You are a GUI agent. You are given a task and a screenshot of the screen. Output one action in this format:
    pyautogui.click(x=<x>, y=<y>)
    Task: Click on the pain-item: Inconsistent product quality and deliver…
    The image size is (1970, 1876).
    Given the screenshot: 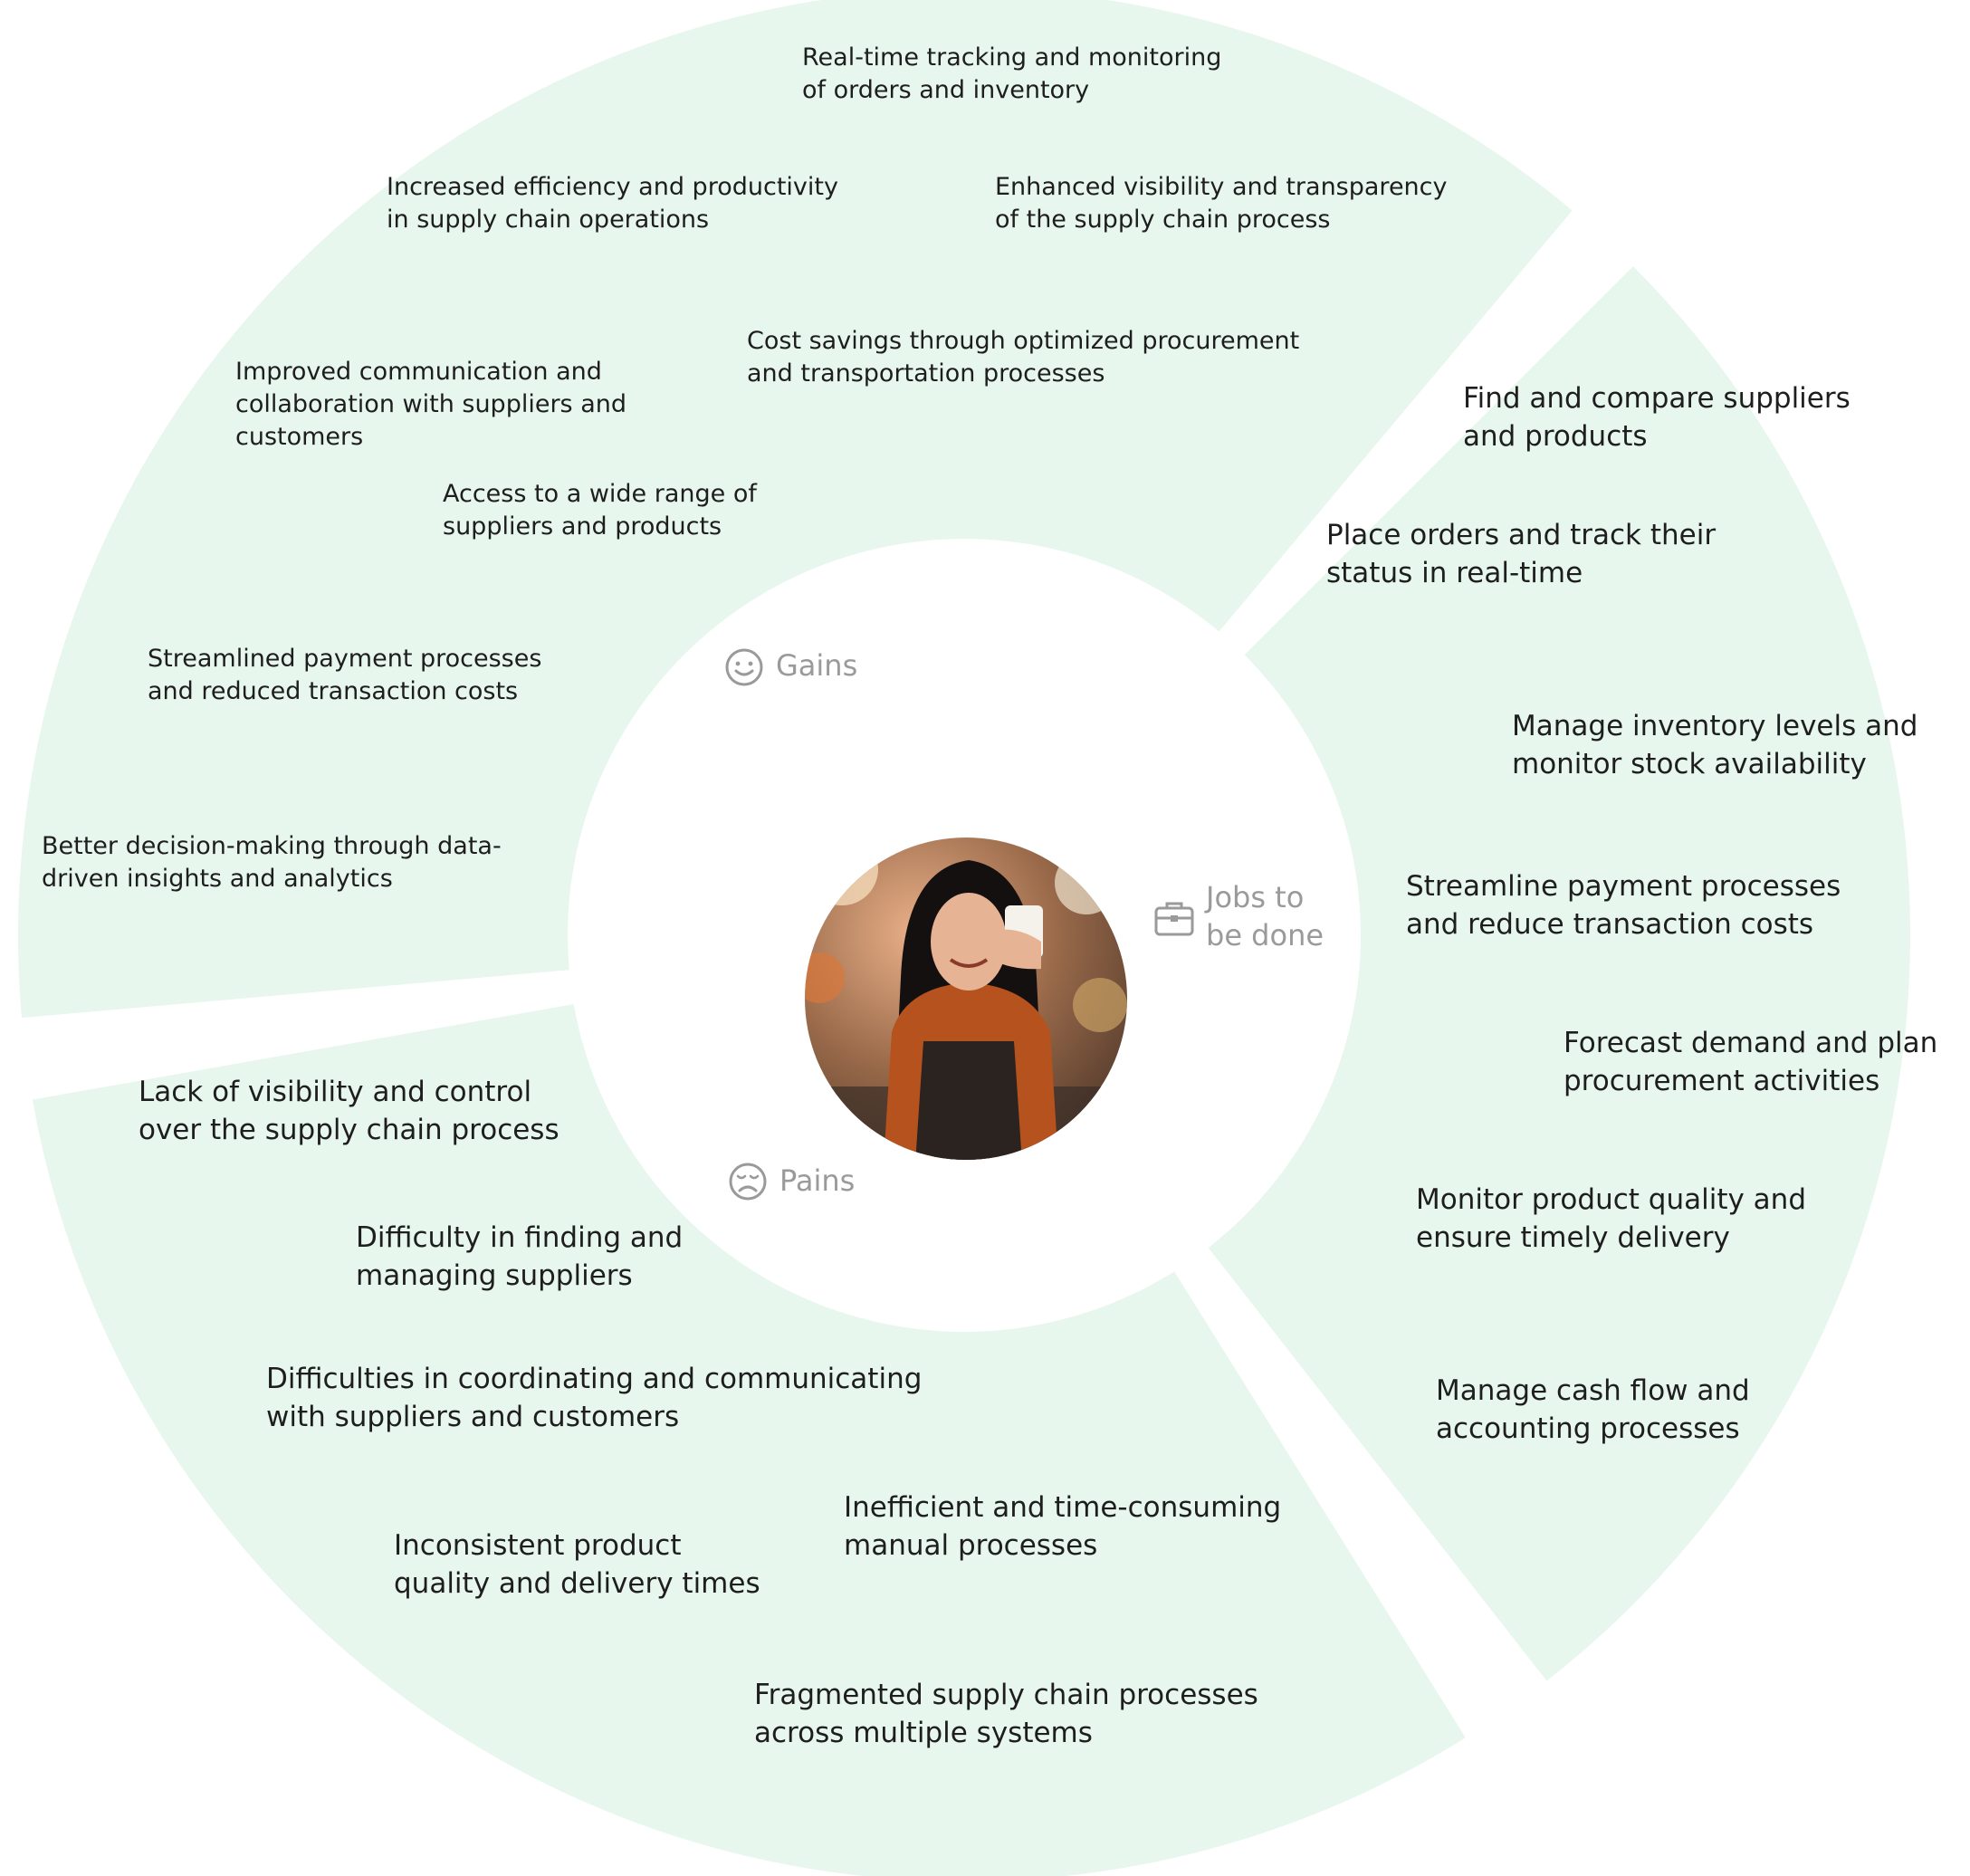 What is the action you would take?
    pyautogui.click(x=577, y=1564)
    